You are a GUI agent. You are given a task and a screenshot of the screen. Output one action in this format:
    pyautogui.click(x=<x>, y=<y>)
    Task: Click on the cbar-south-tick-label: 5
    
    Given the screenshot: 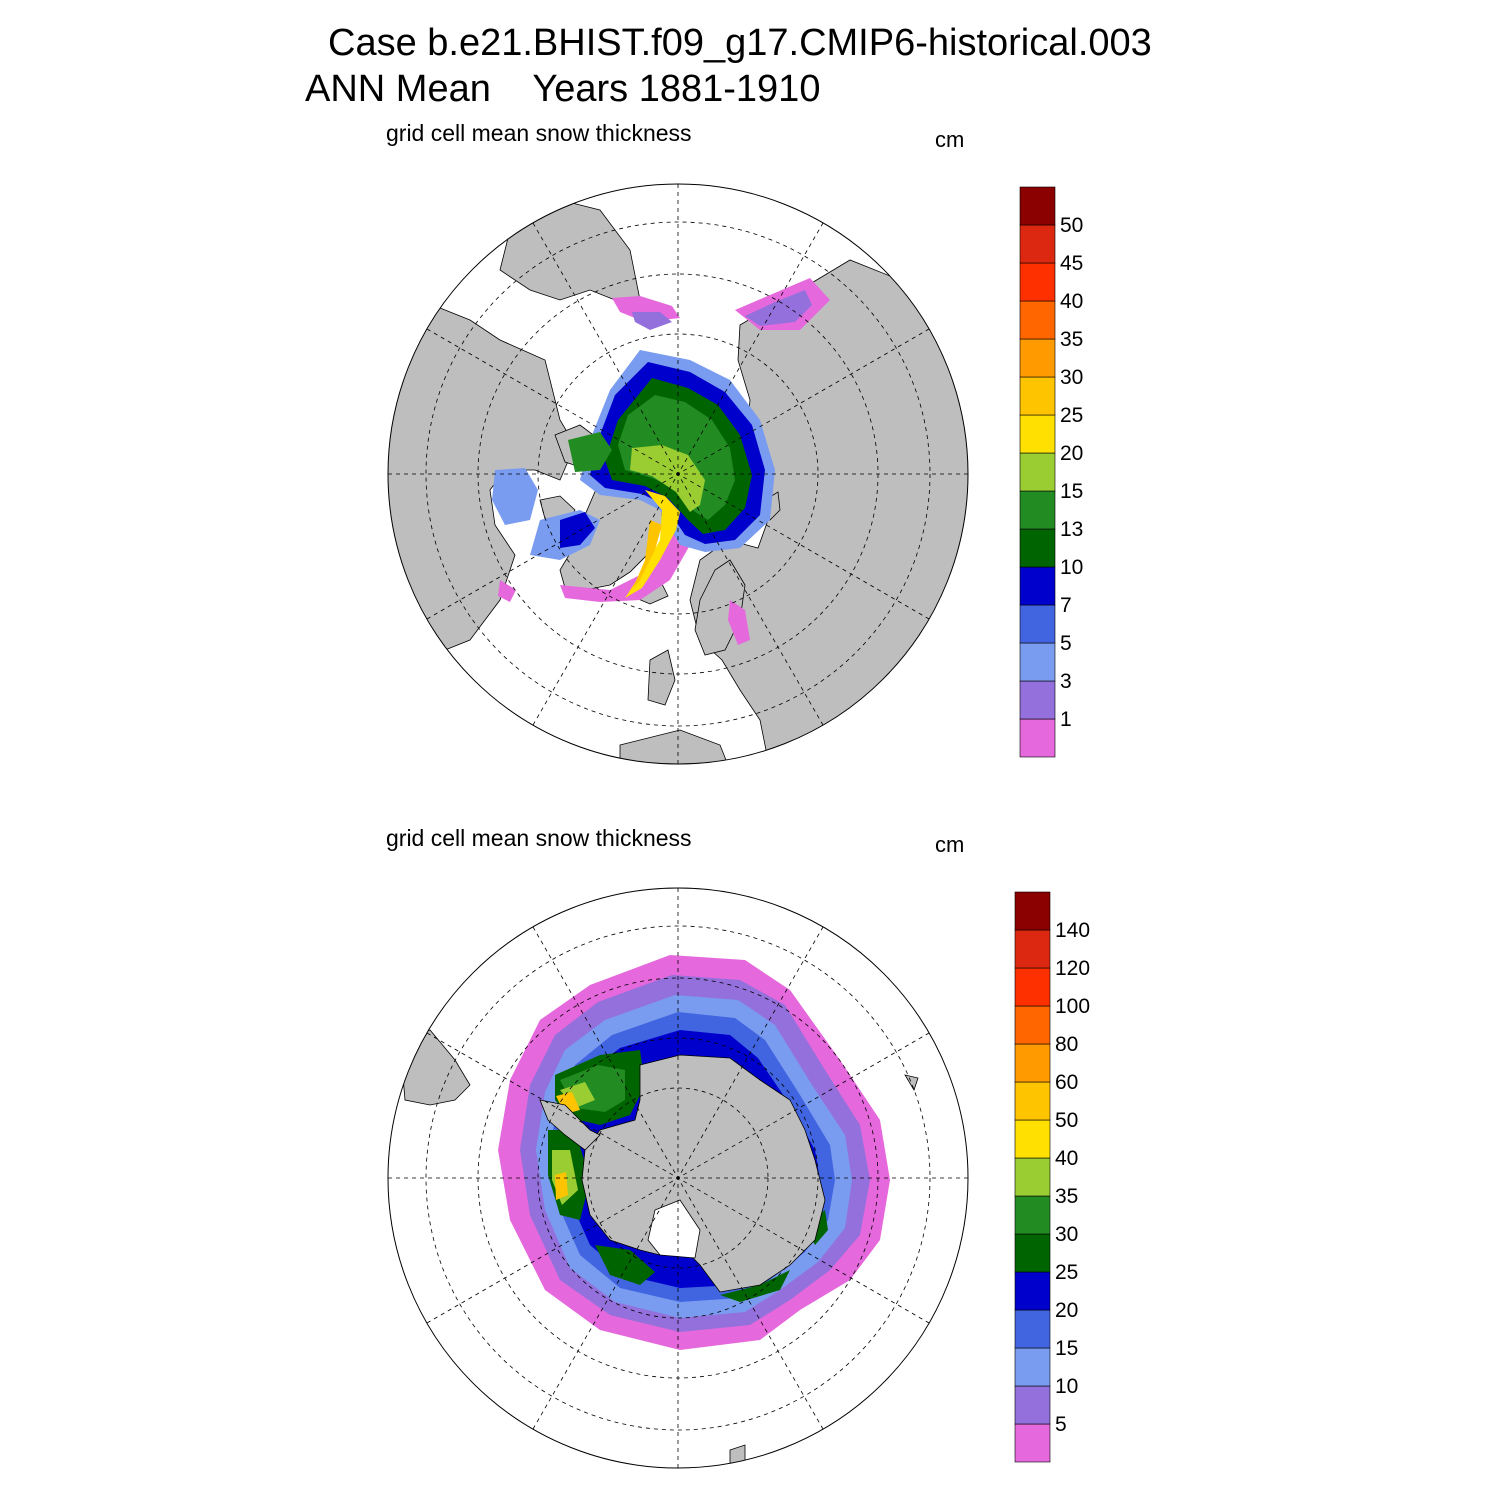 What is the action you would take?
    pyautogui.click(x=1061, y=1424)
    